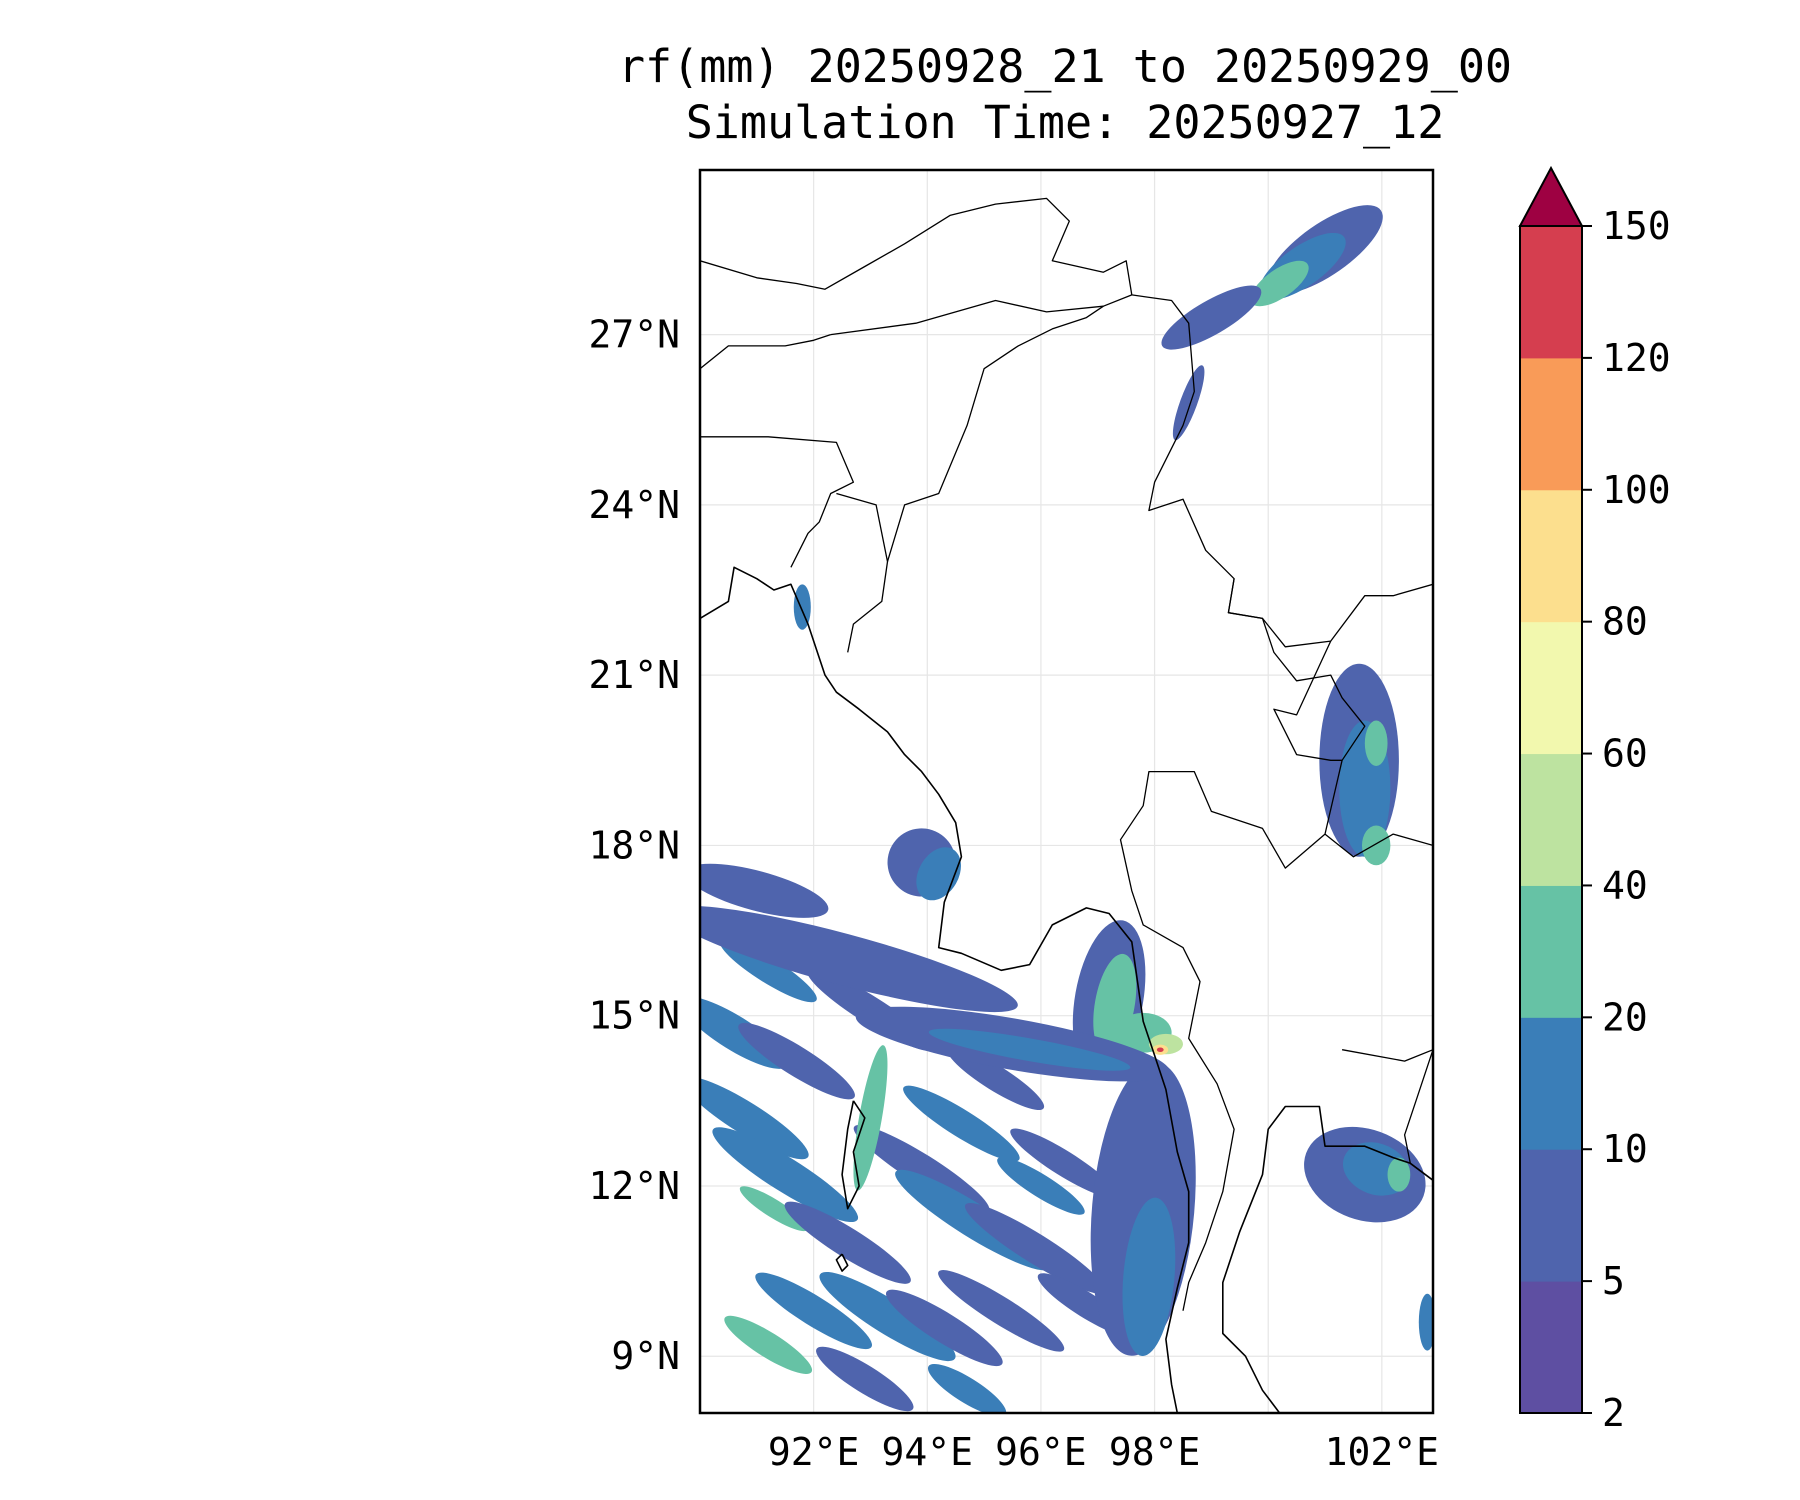  I want to click on lat-tick-label: 9°N, so click(645, 1356).